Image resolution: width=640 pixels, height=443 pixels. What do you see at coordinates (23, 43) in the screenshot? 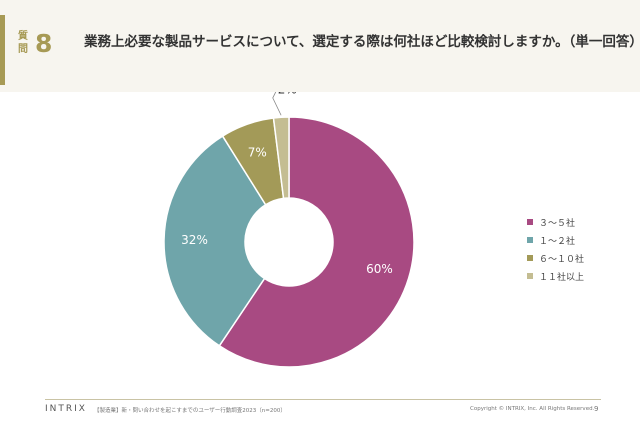
I see `question-label: 質問` at bounding box center [23, 43].